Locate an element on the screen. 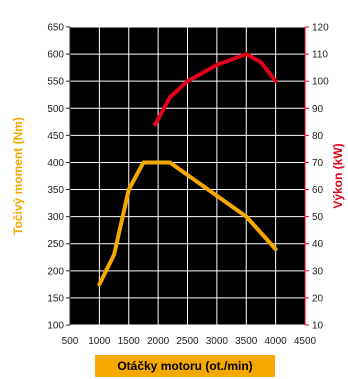  left-axis-tick-label: 500 is located at coordinates (55, 109).